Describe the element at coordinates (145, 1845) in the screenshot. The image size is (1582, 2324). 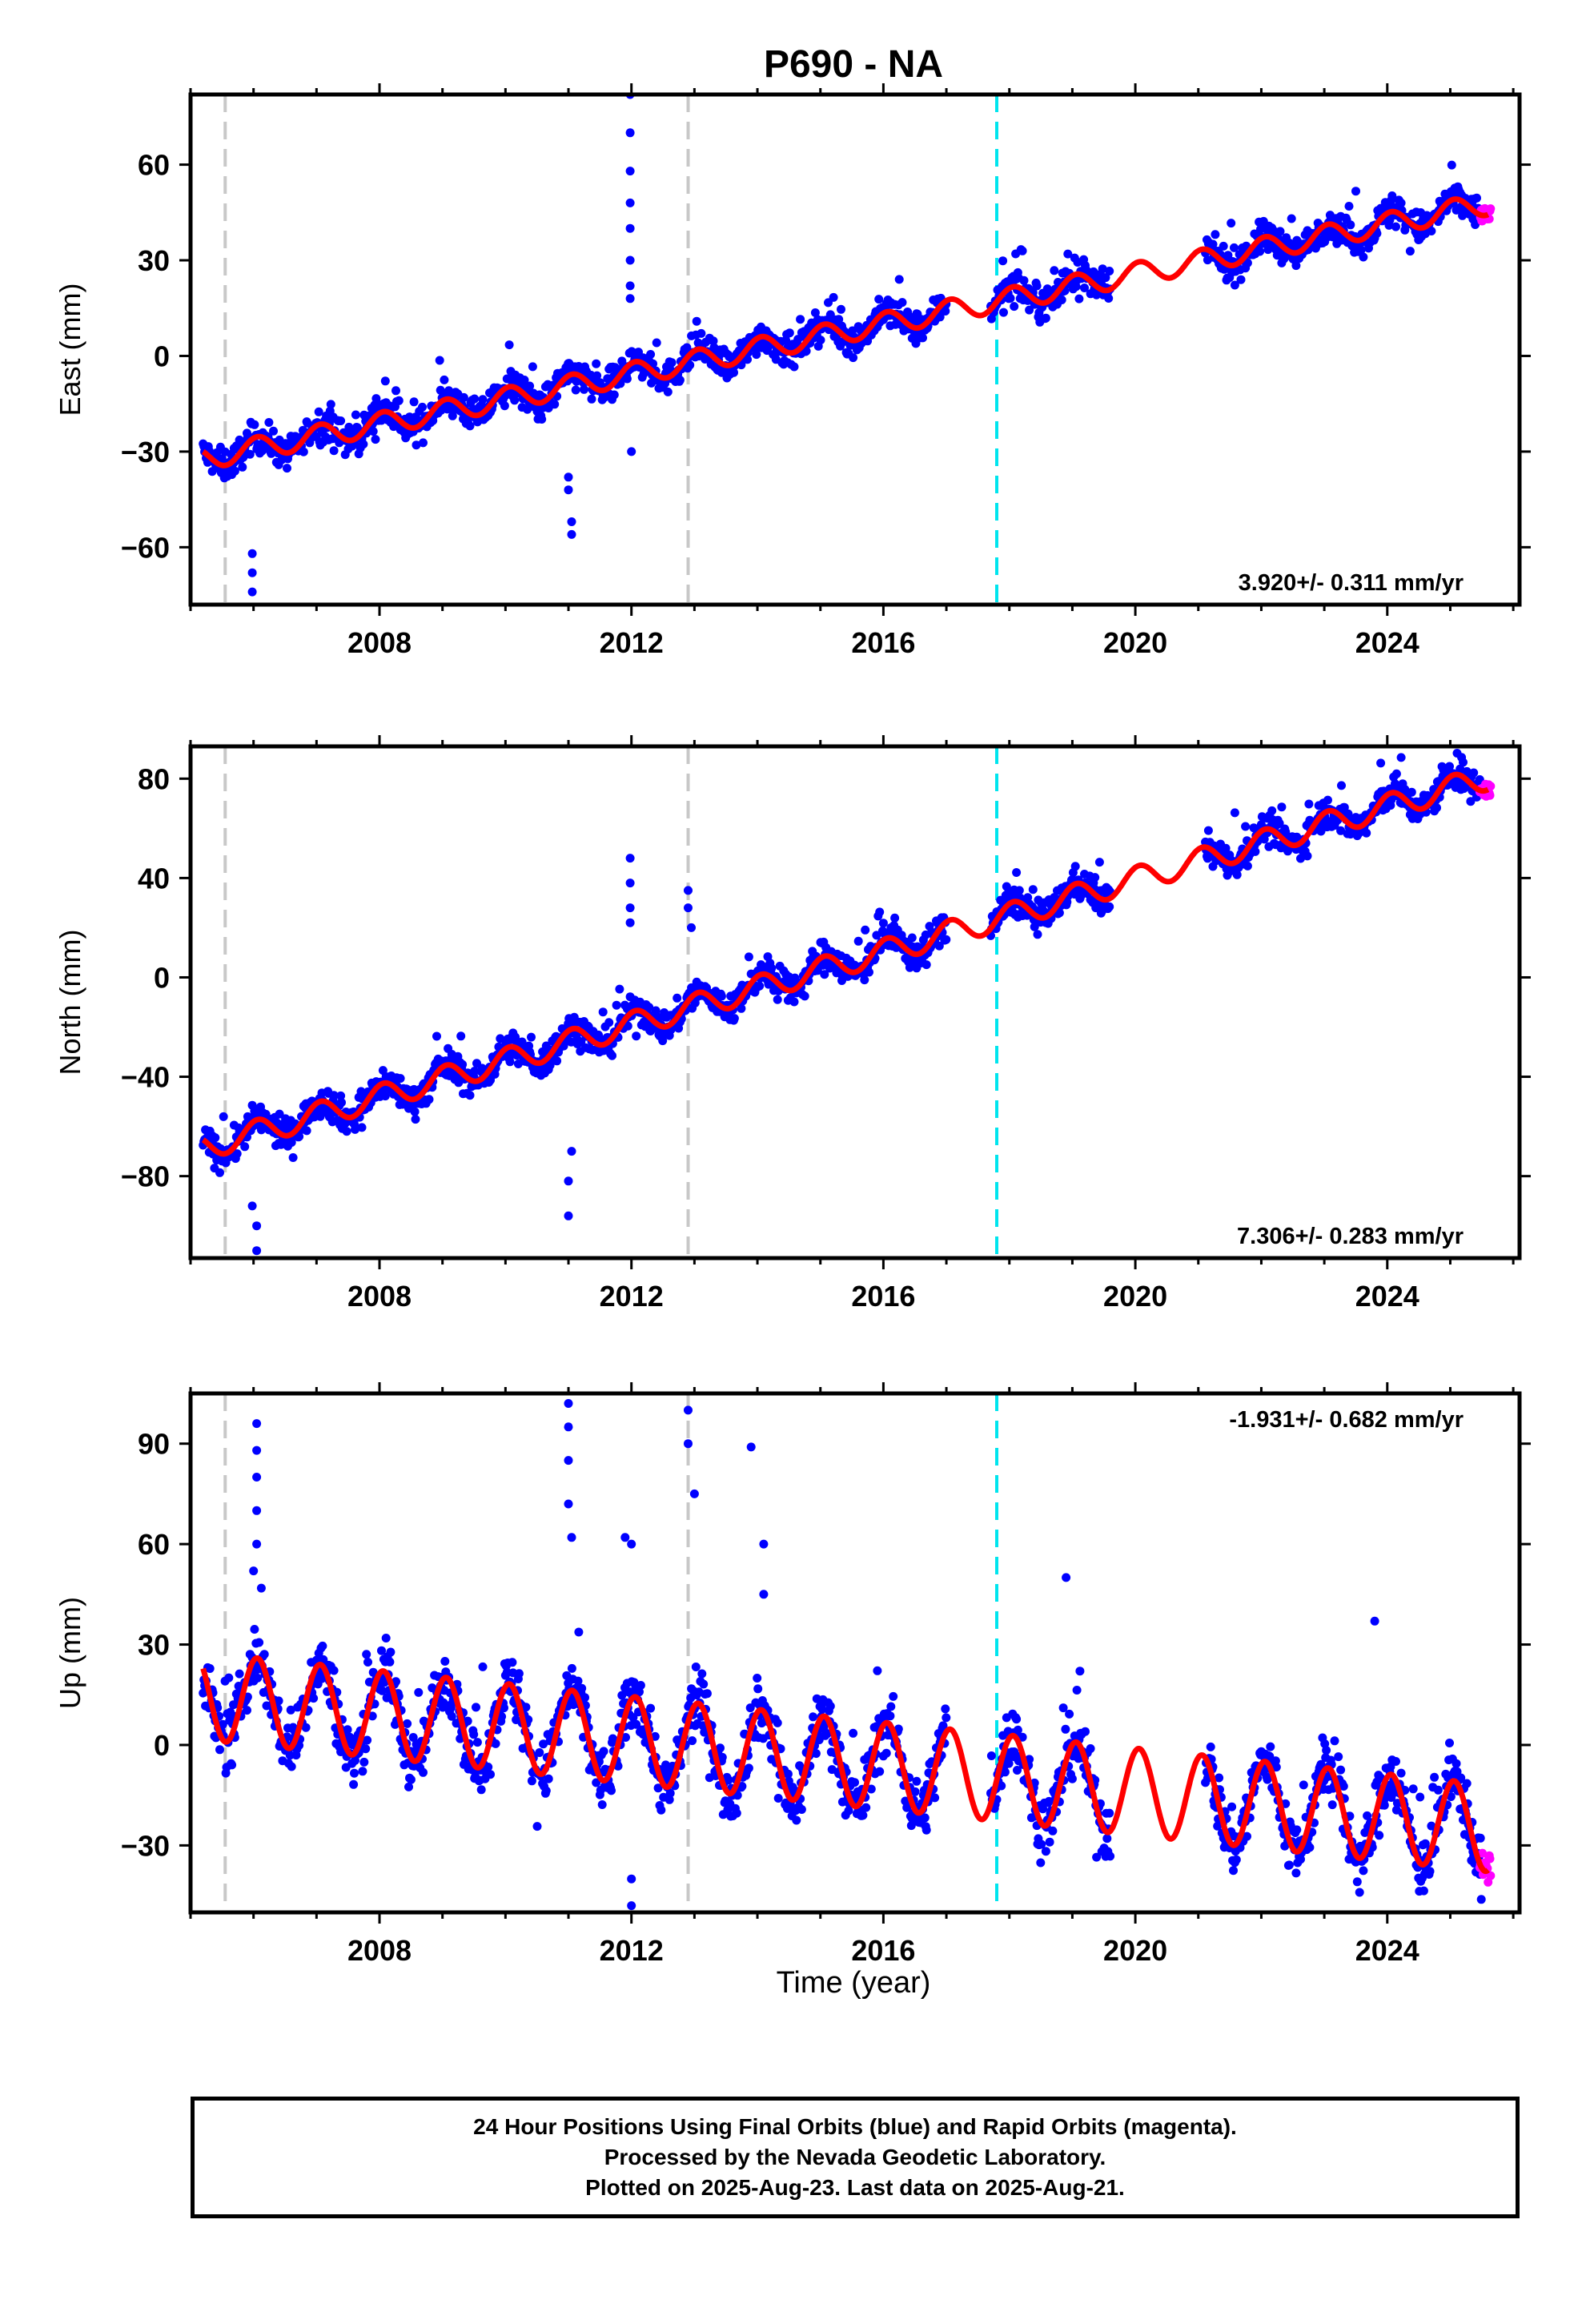
I see `y-tick-label: −30` at that location.